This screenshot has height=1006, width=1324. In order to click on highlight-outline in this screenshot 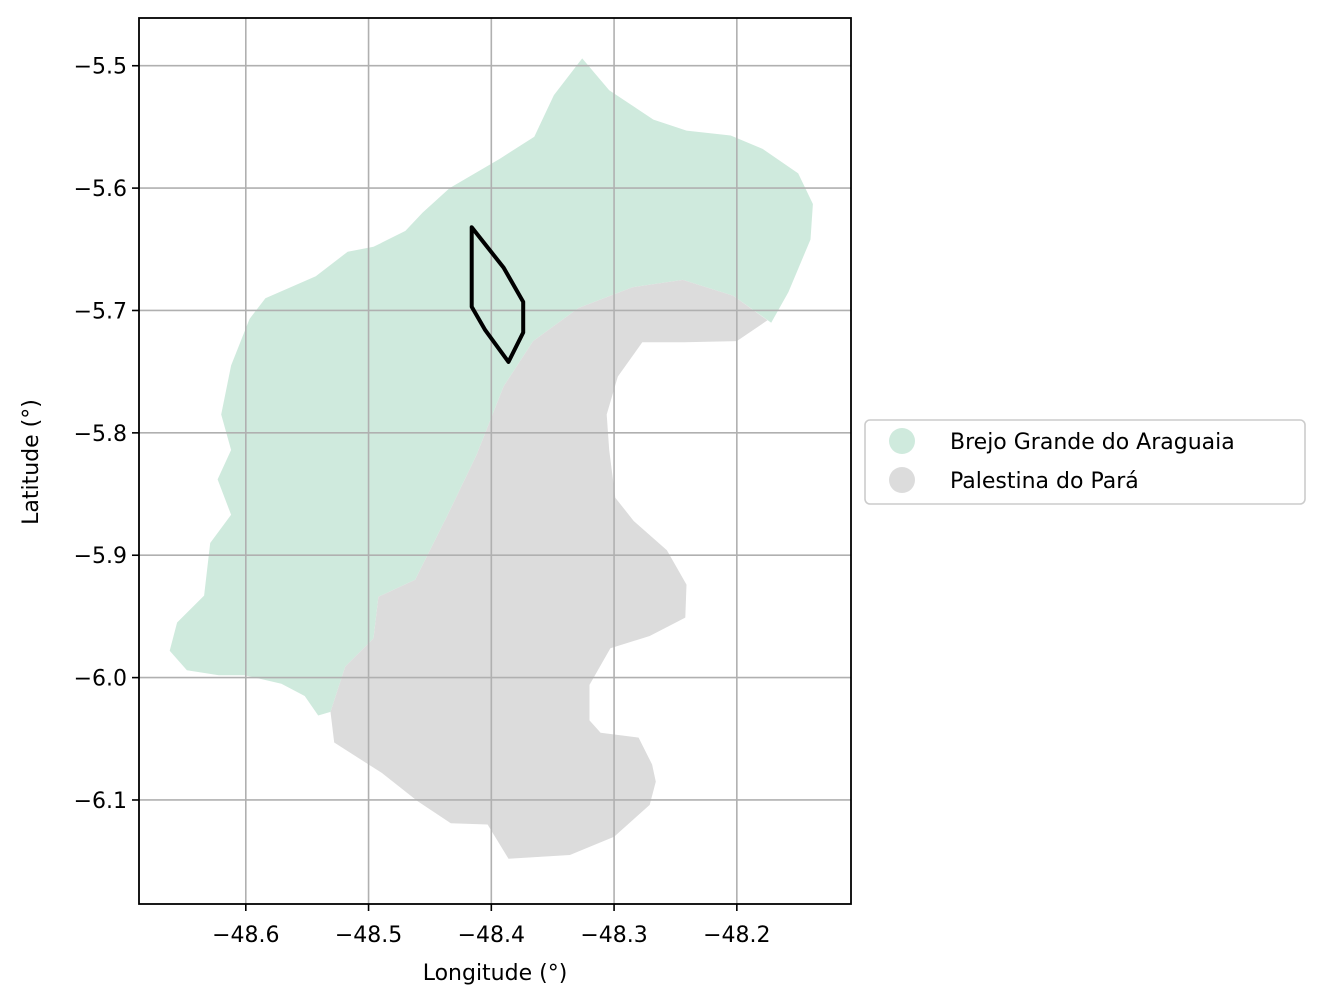, I will do `click(497, 294)`.